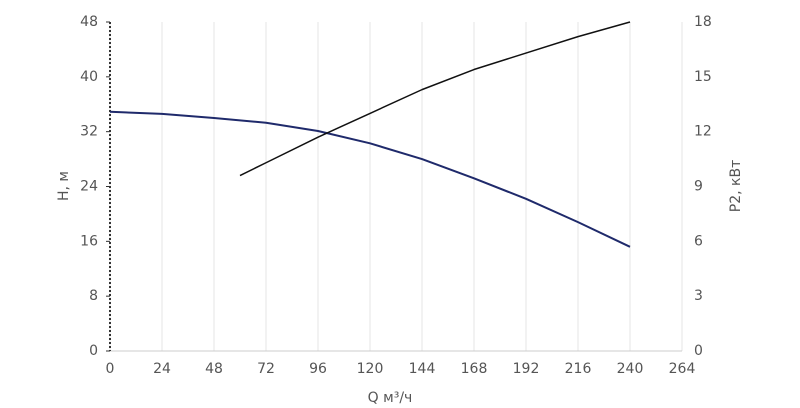 The height and width of the screenshot is (408, 800). I want to click on x-axis-label: Q м³/ч, so click(390, 398).